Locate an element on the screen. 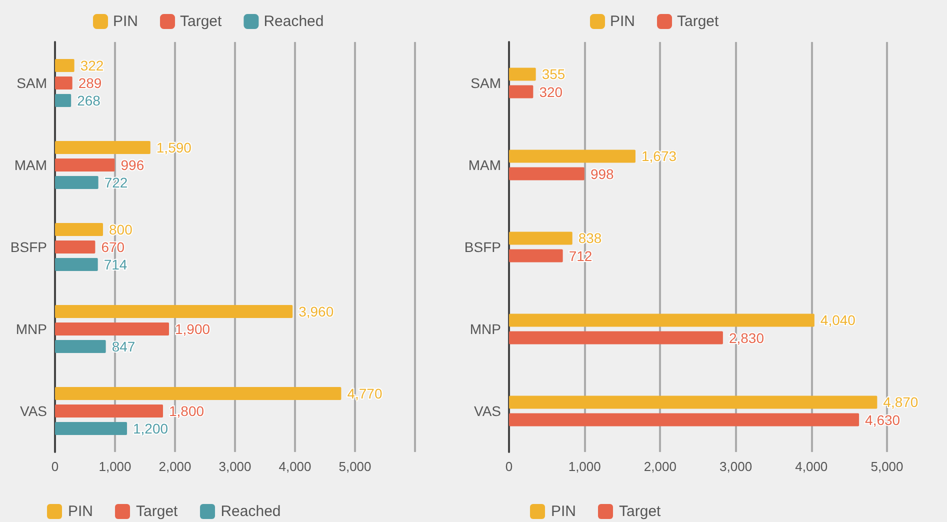  data-label: 714 is located at coordinates (116, 264).